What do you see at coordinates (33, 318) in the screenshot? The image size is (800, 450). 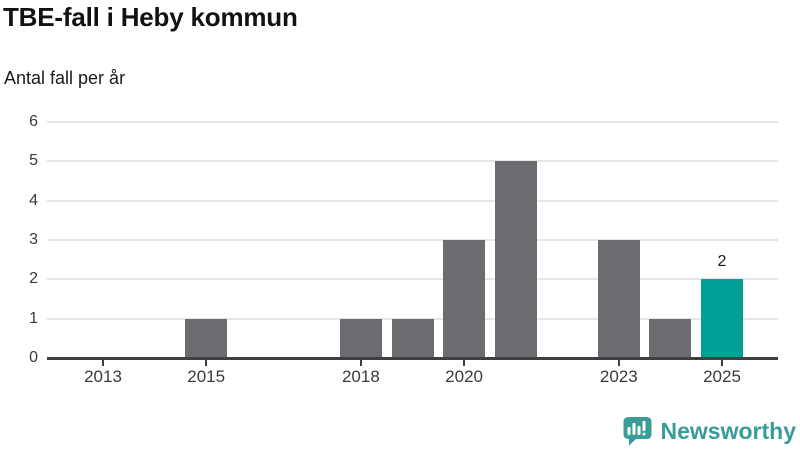 I see `y-axis-label: 1` at bounding box center [33, 318].